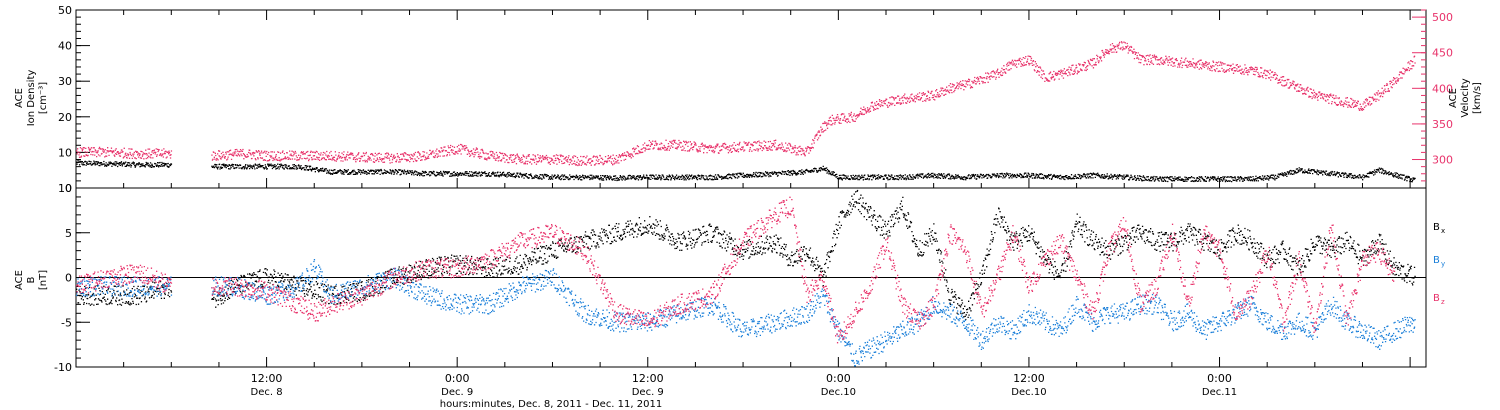 The height and width of the screenshot is (410, 1500). Describe the element at coordinates (1477, 98) in the screenshot. I see `top-ylabel2-line3: [km/s]` at that location.